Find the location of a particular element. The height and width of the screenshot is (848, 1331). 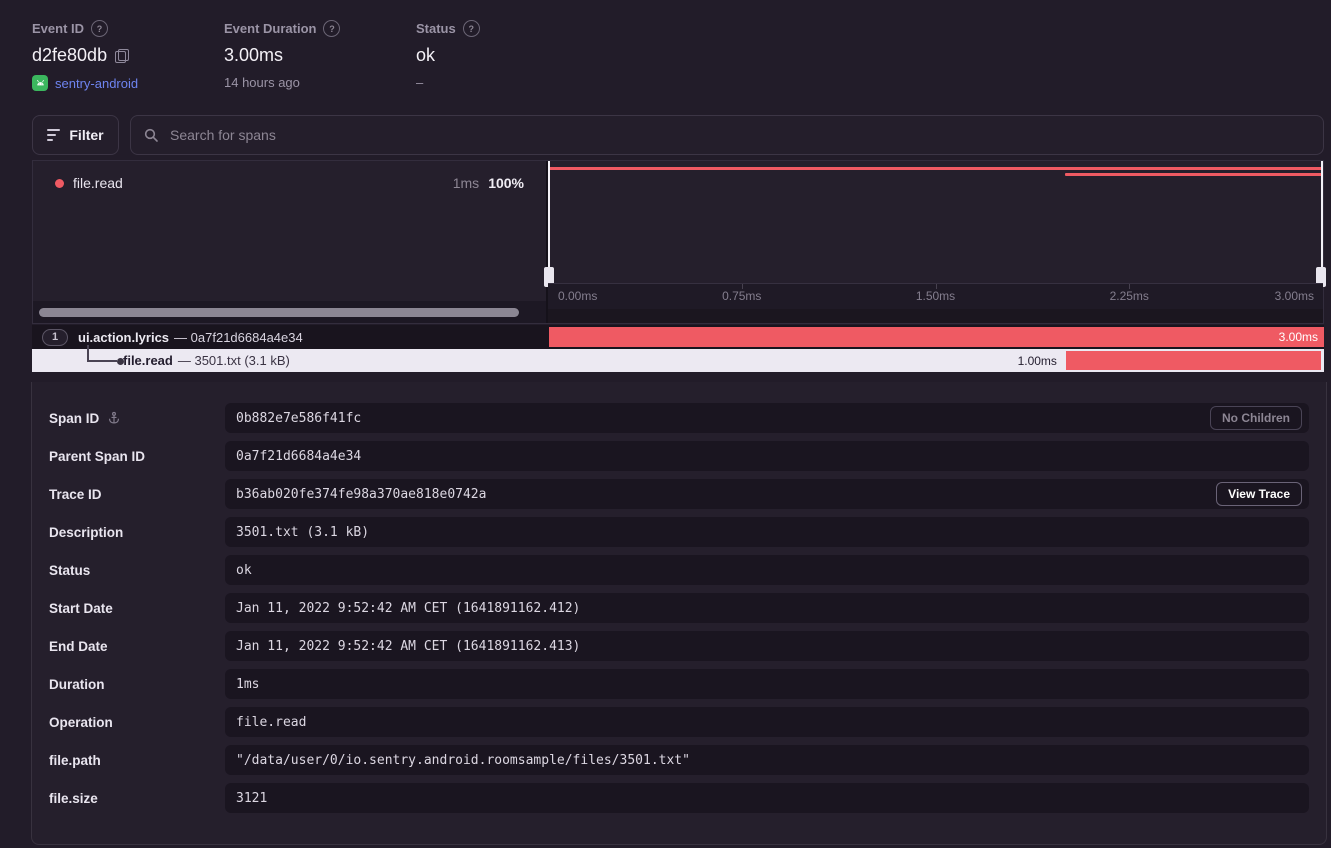

tree-connector is located at coordinates (105, 358).